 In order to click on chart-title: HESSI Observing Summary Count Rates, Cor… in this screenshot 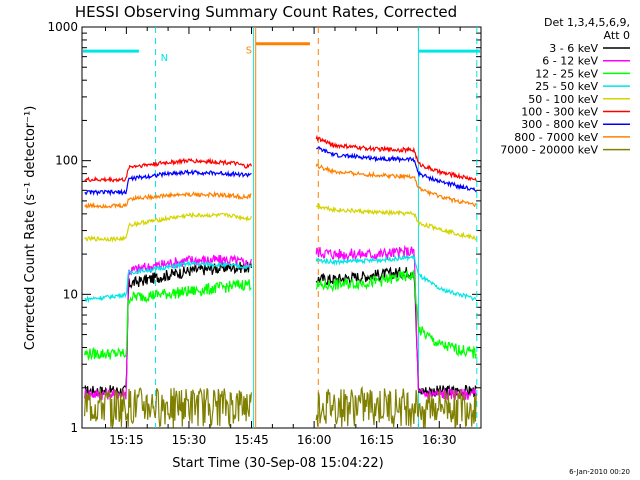, I will do `click(266, 12)`.